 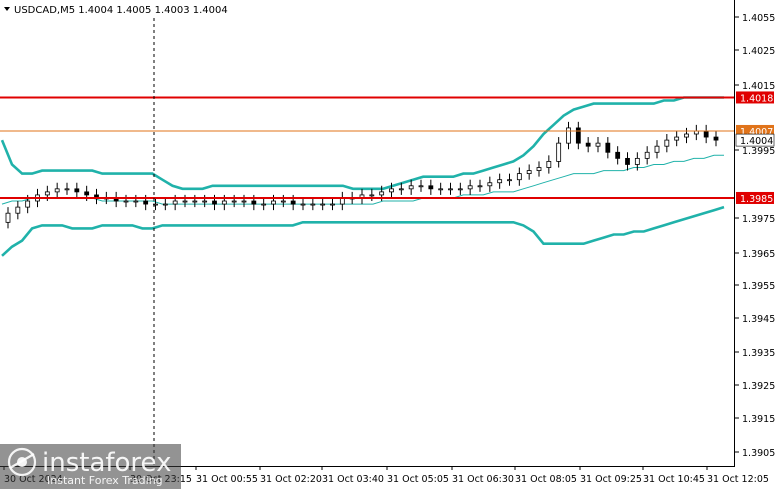 What do you see at coordinates (546, 479) in the screenshot?
I see `x-tick-label: 31 Oct 08:05` at bounding box center [546, 479].